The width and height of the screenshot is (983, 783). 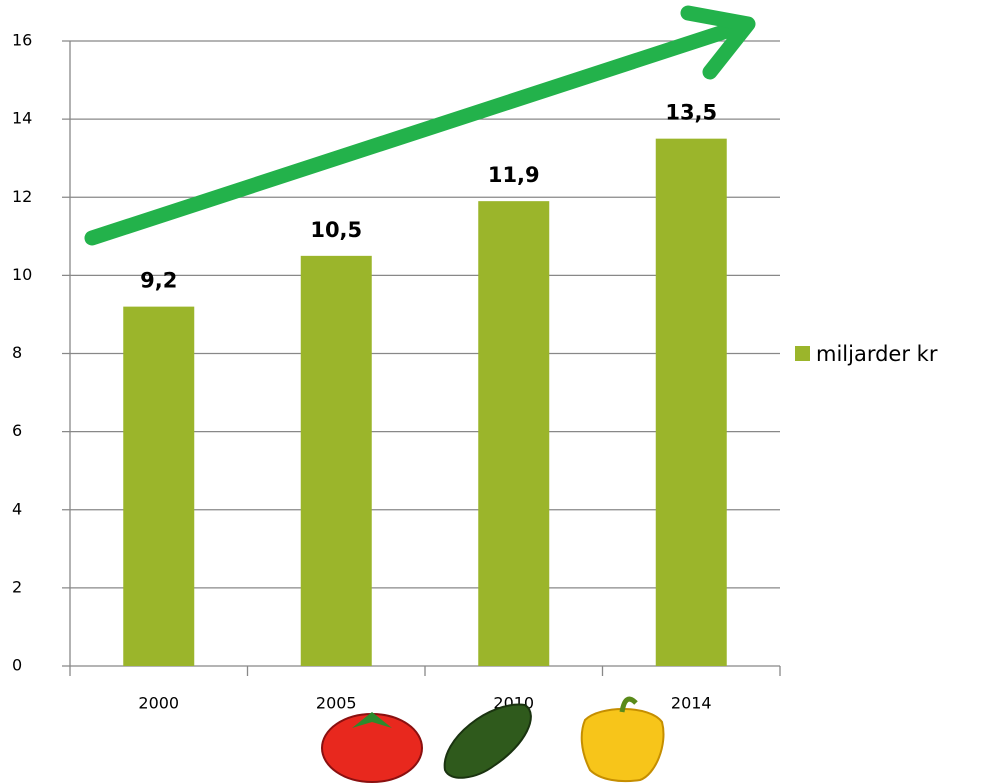 I want to click on value-label: 10,5, so click(x=336, y=230).